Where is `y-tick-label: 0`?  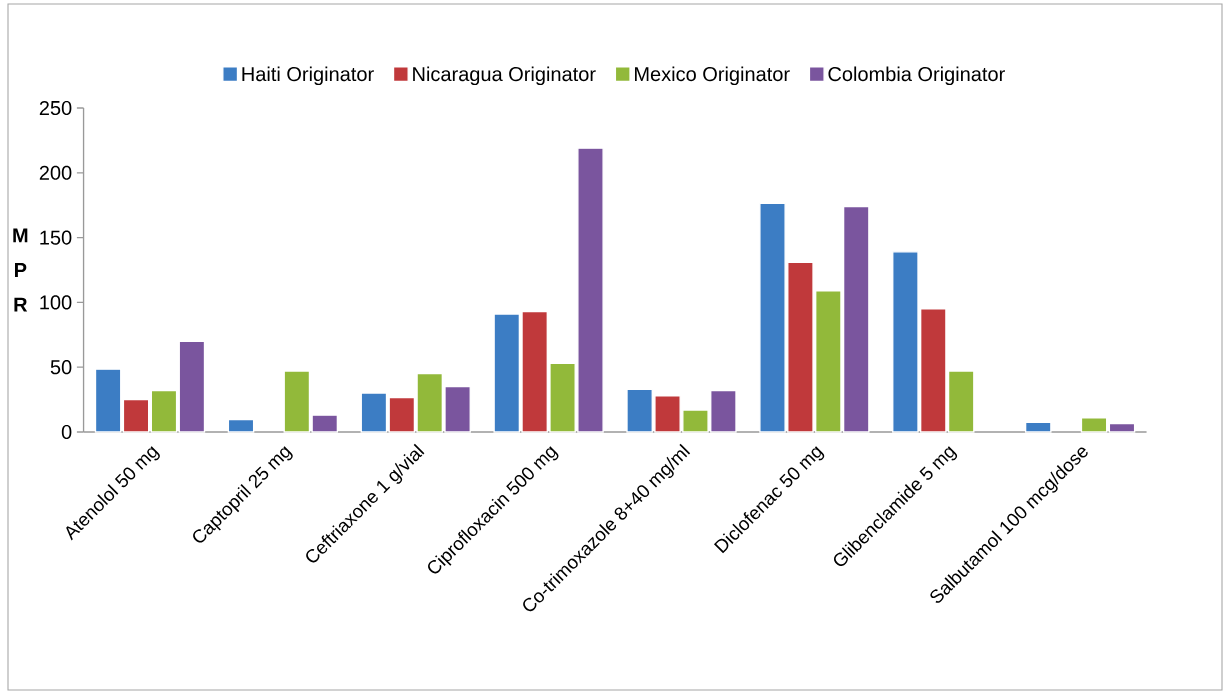
y-tick-label: 0 is located at coordinates (66, 432).